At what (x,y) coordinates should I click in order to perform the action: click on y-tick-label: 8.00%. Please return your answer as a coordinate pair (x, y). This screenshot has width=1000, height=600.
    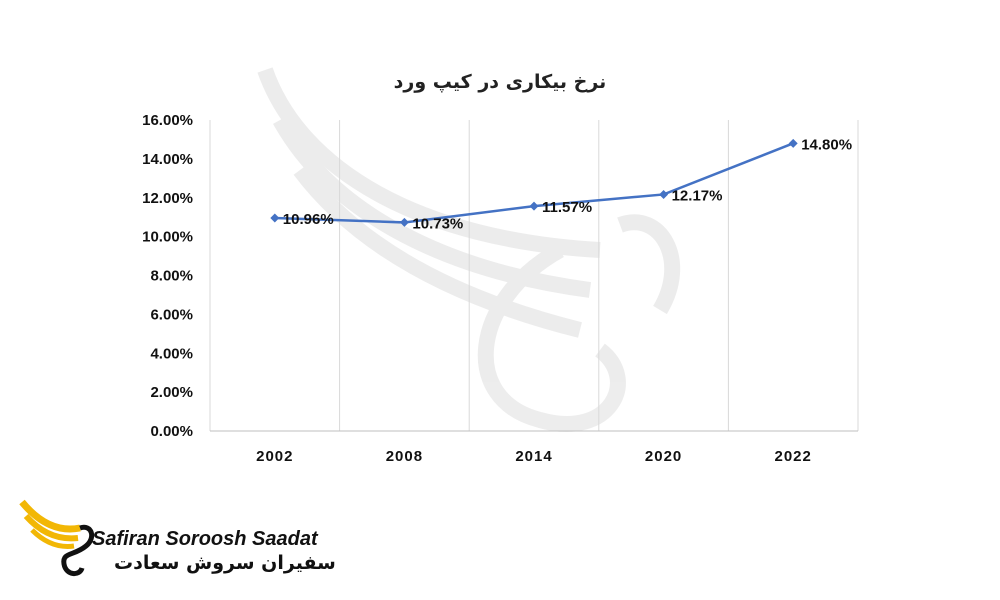
    Looking at the image, I should click on (171, 276).